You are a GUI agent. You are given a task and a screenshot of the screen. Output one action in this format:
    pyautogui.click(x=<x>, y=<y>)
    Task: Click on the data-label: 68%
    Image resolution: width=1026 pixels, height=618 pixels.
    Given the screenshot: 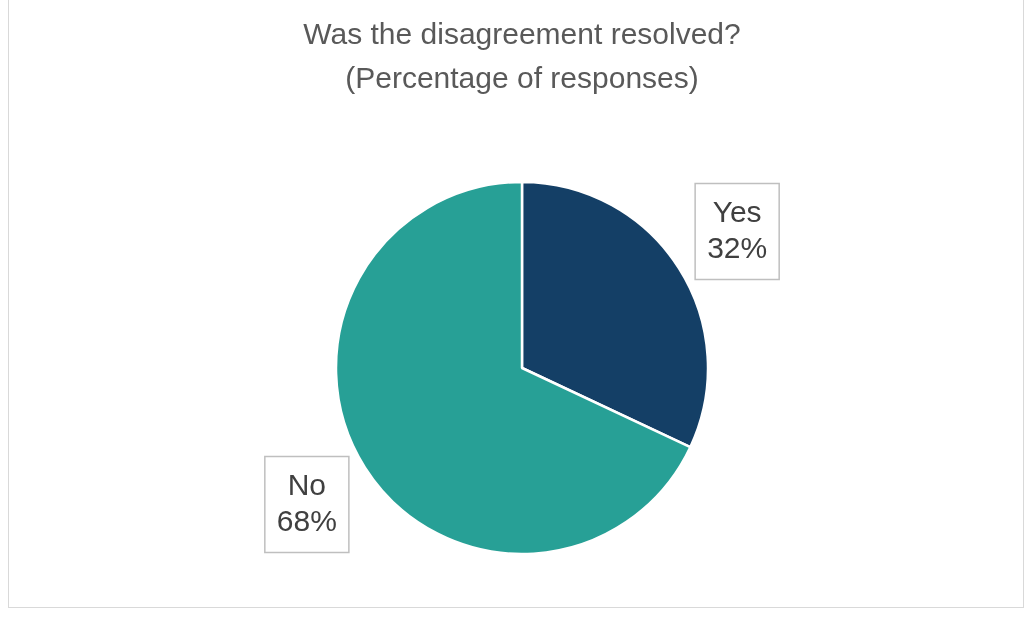 What is the action you would take?
    pyautogui.click(x=306, y=520)
    